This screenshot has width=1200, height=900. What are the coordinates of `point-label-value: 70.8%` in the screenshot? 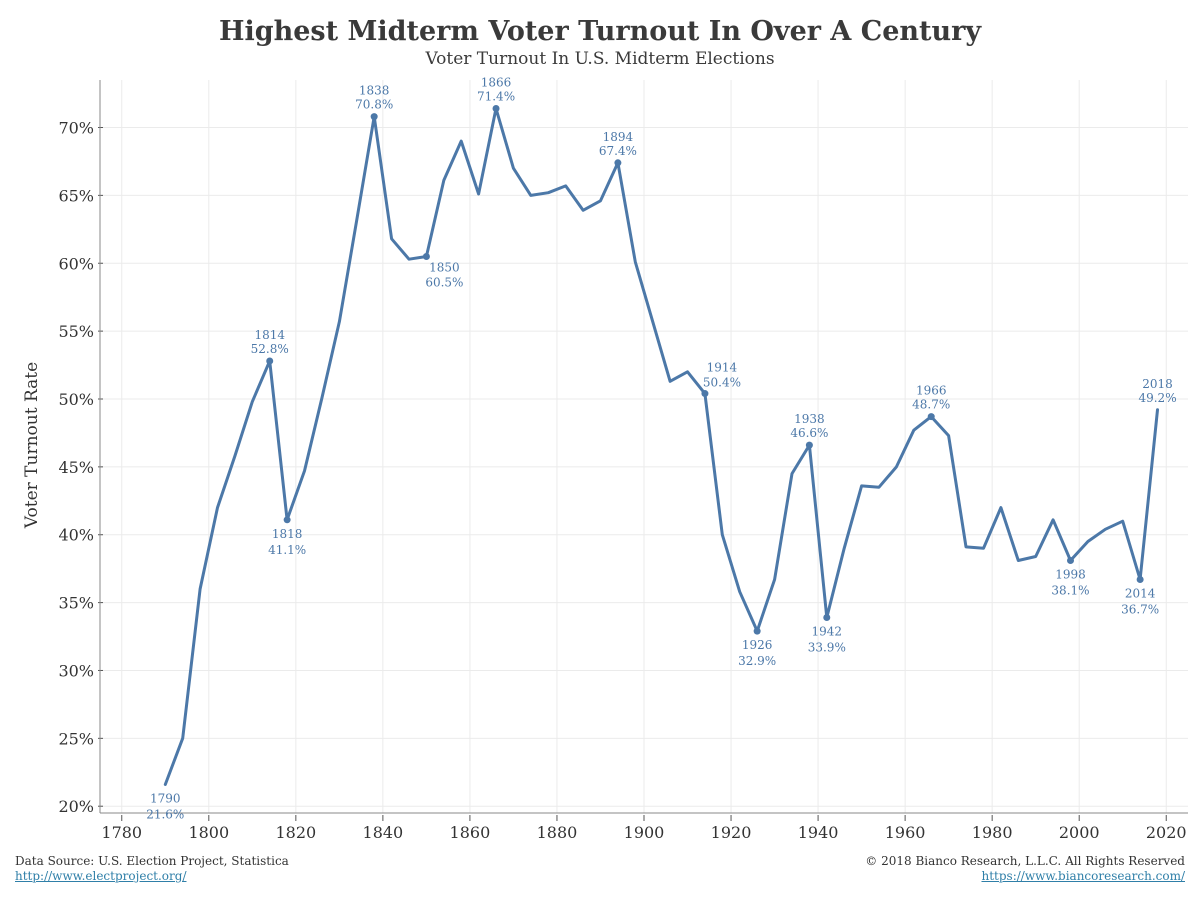 It's located at (374, 105).